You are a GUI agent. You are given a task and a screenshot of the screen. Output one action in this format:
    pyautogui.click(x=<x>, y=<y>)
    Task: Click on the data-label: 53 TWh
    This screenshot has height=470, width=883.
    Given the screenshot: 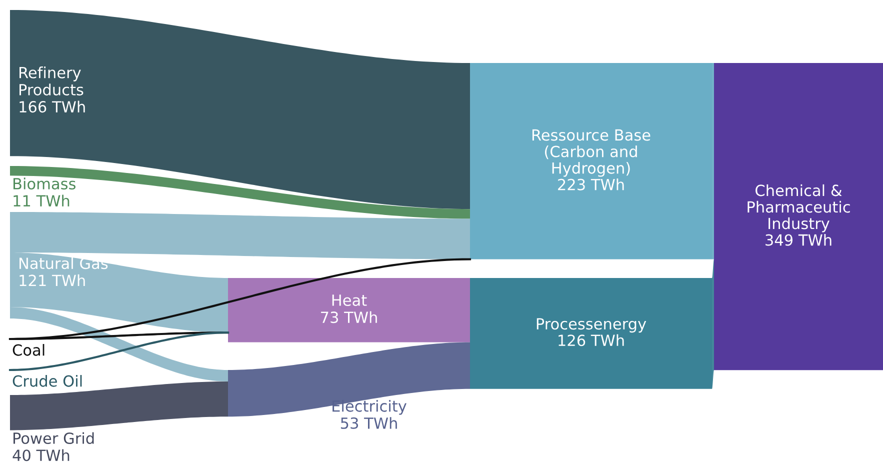 What is the action you would take?
    pyautogui.click(x=368, y=423)
    